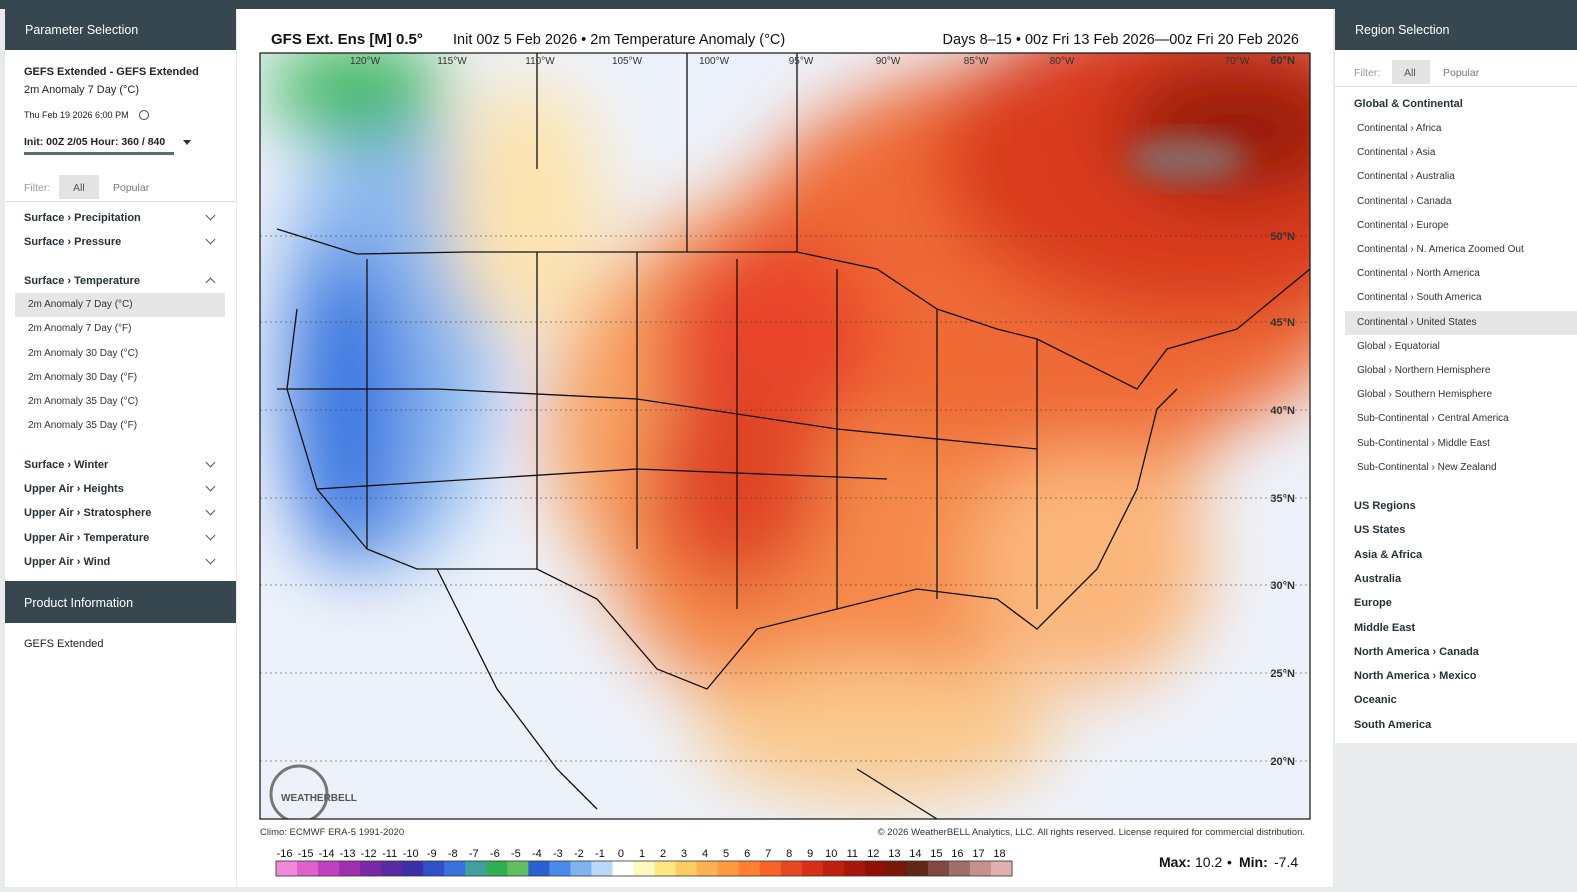 The height and width of the screenshot is (892, 1577). What do you see at coordinates (1415, 676) in the screenshot?
I see `region-group: North America › Mexico` at bounding box center [1415, 676].